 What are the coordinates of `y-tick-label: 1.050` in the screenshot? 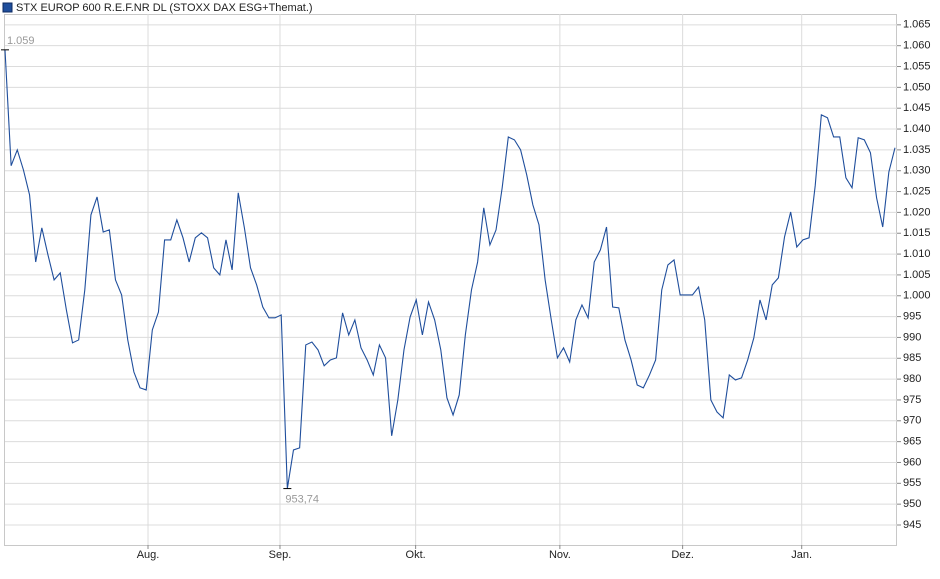 It's located at (917, 87).